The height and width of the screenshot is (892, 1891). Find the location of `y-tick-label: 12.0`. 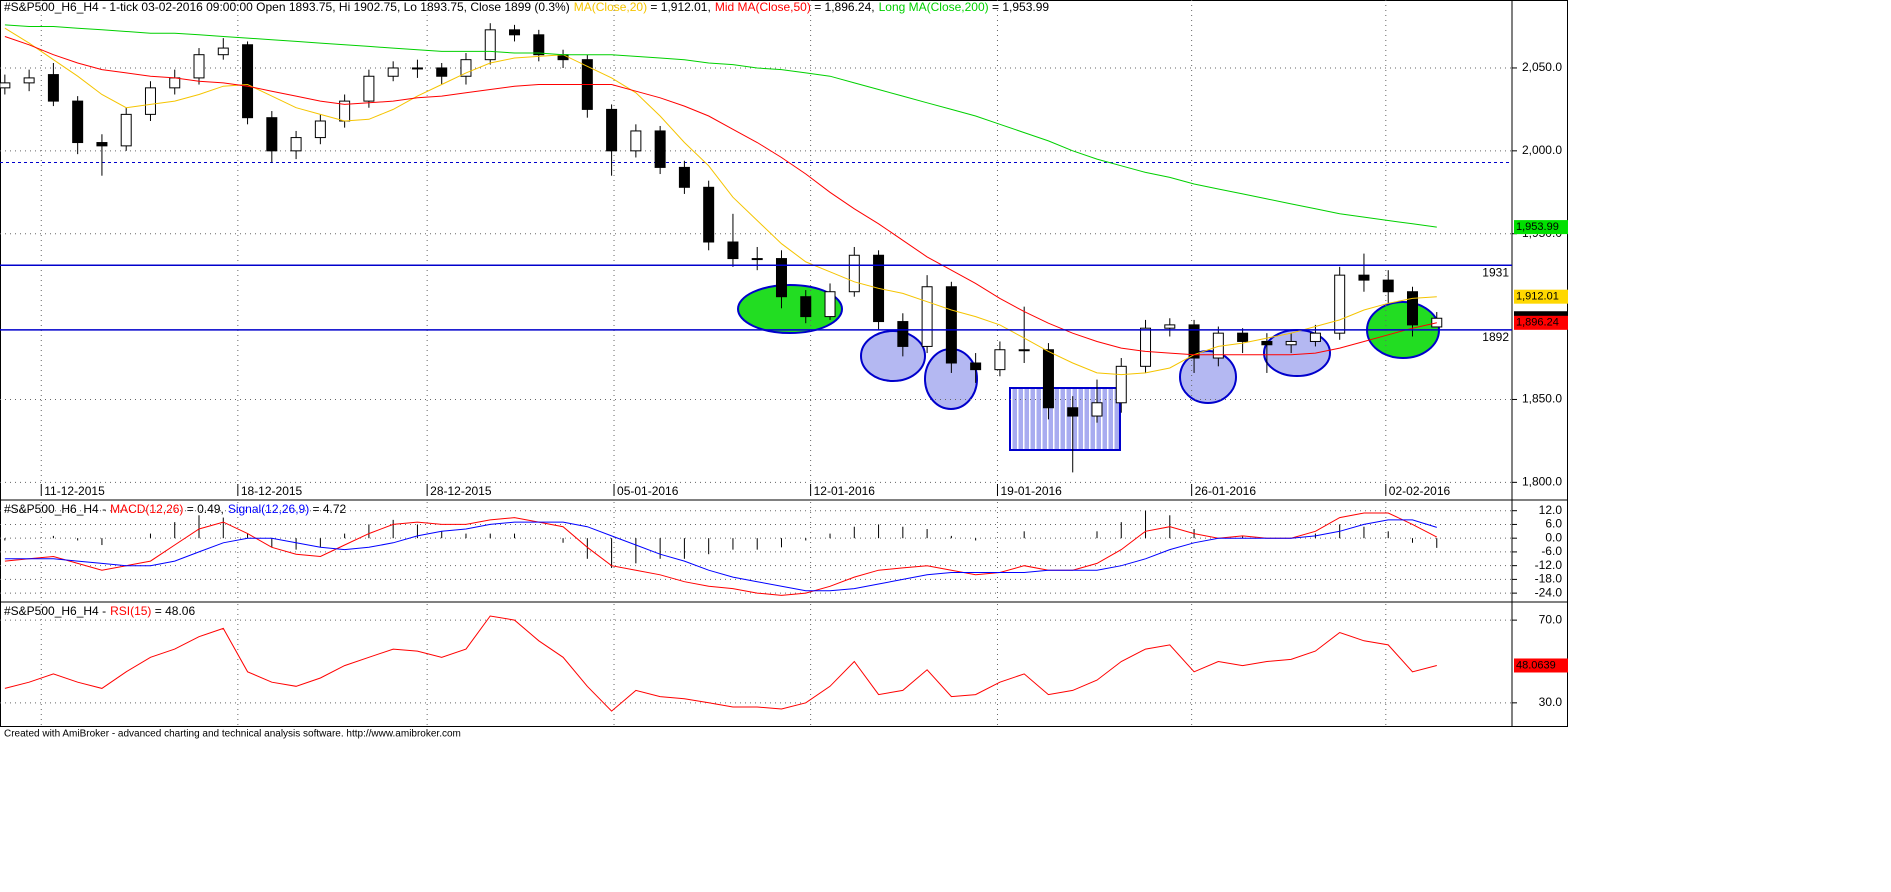

y-tick-label: 12.0 is located at coordinates (1551, 510).